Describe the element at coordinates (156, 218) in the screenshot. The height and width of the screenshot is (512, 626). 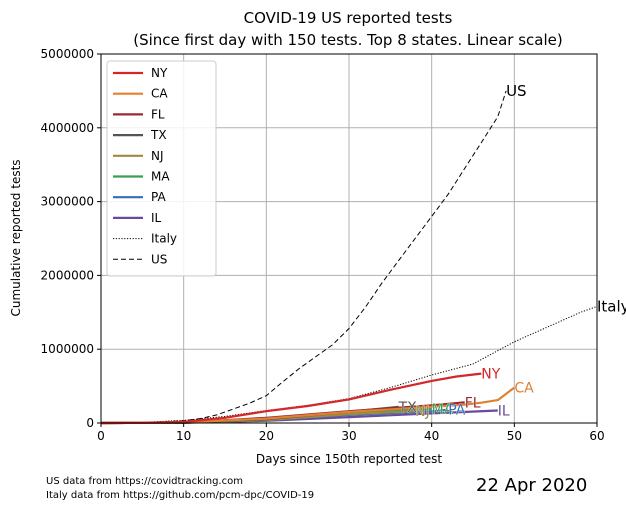
I see `legend-label-il: IL` at that location.